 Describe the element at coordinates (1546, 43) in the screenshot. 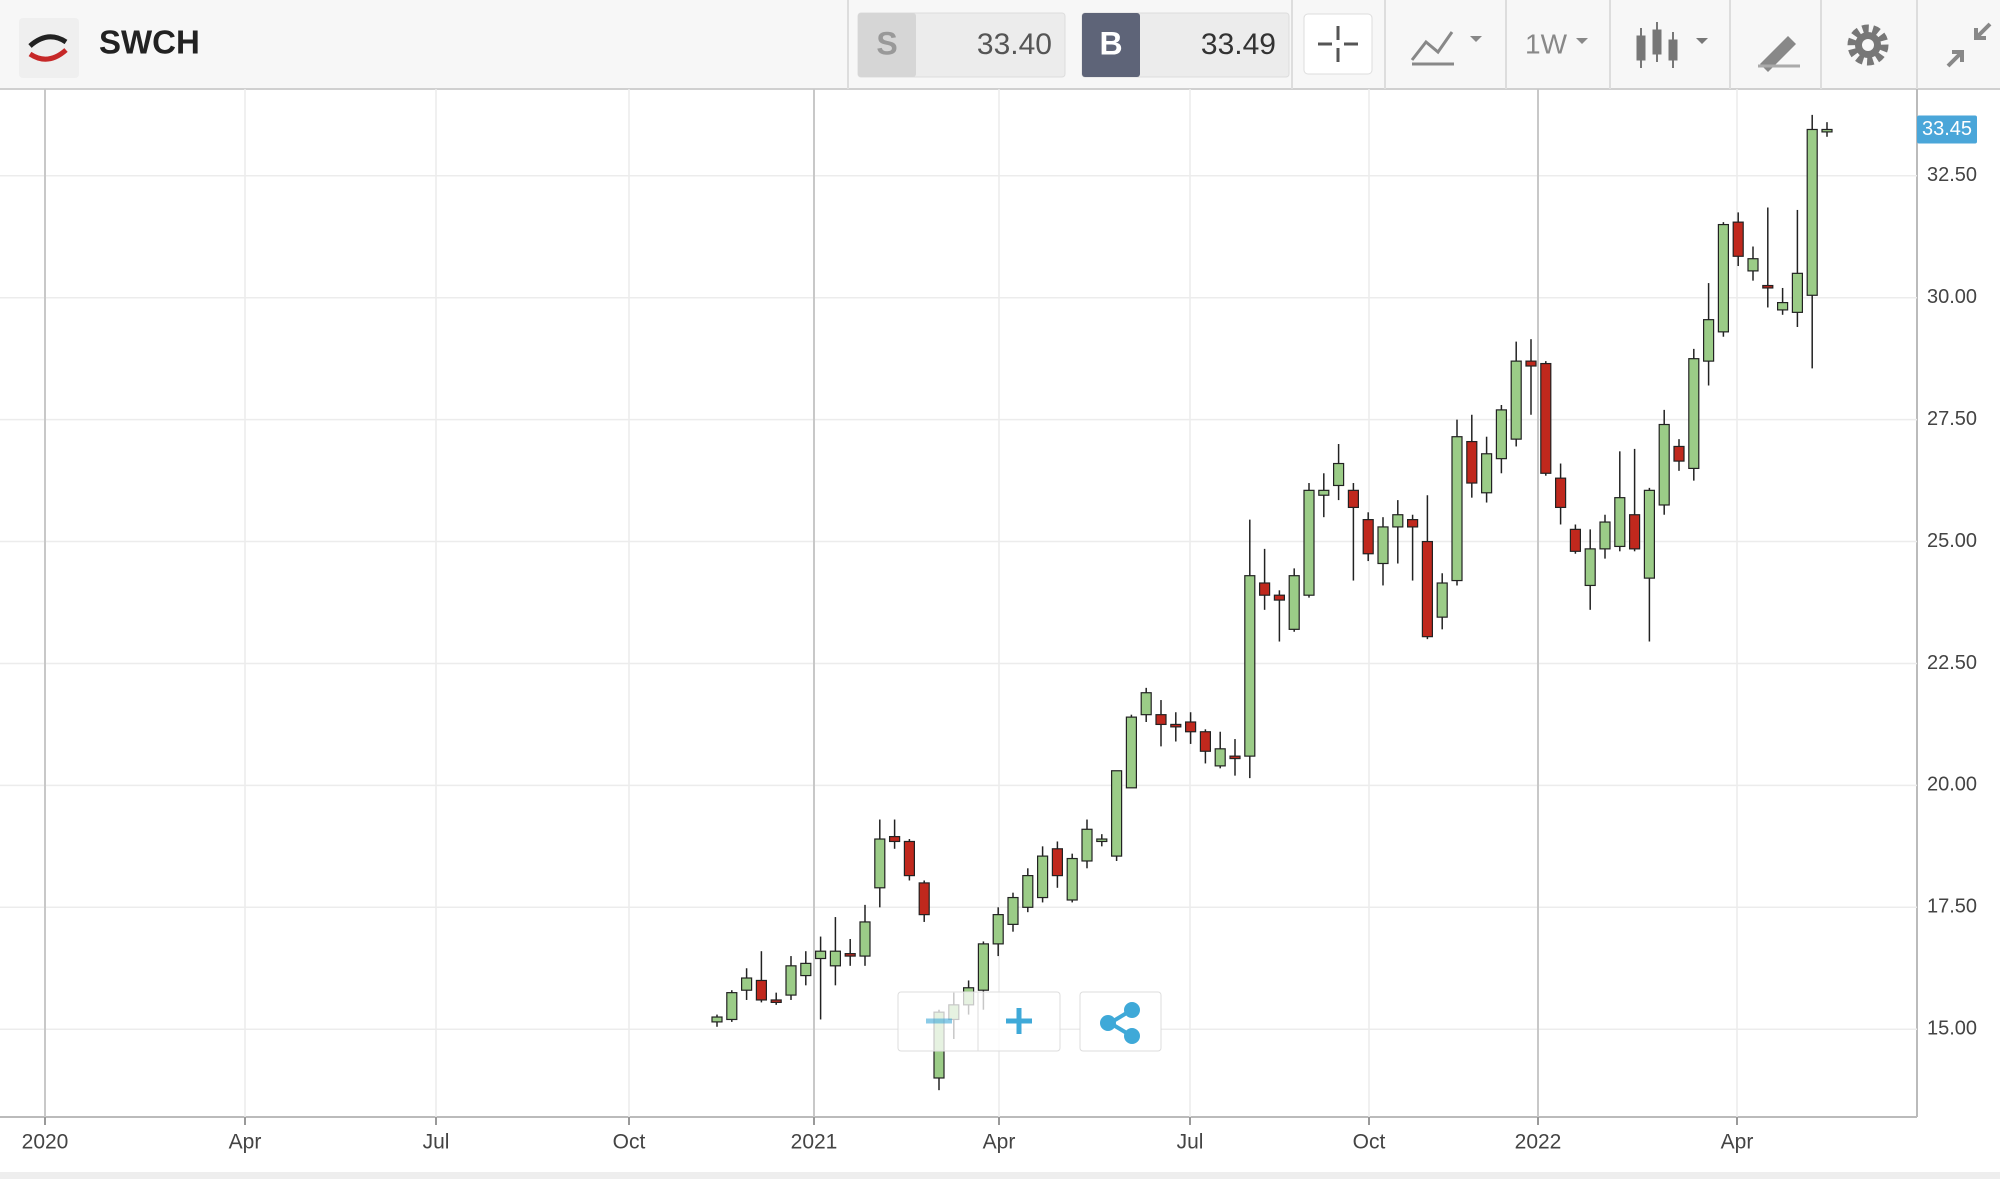

I see `interval: 1W` at that location.